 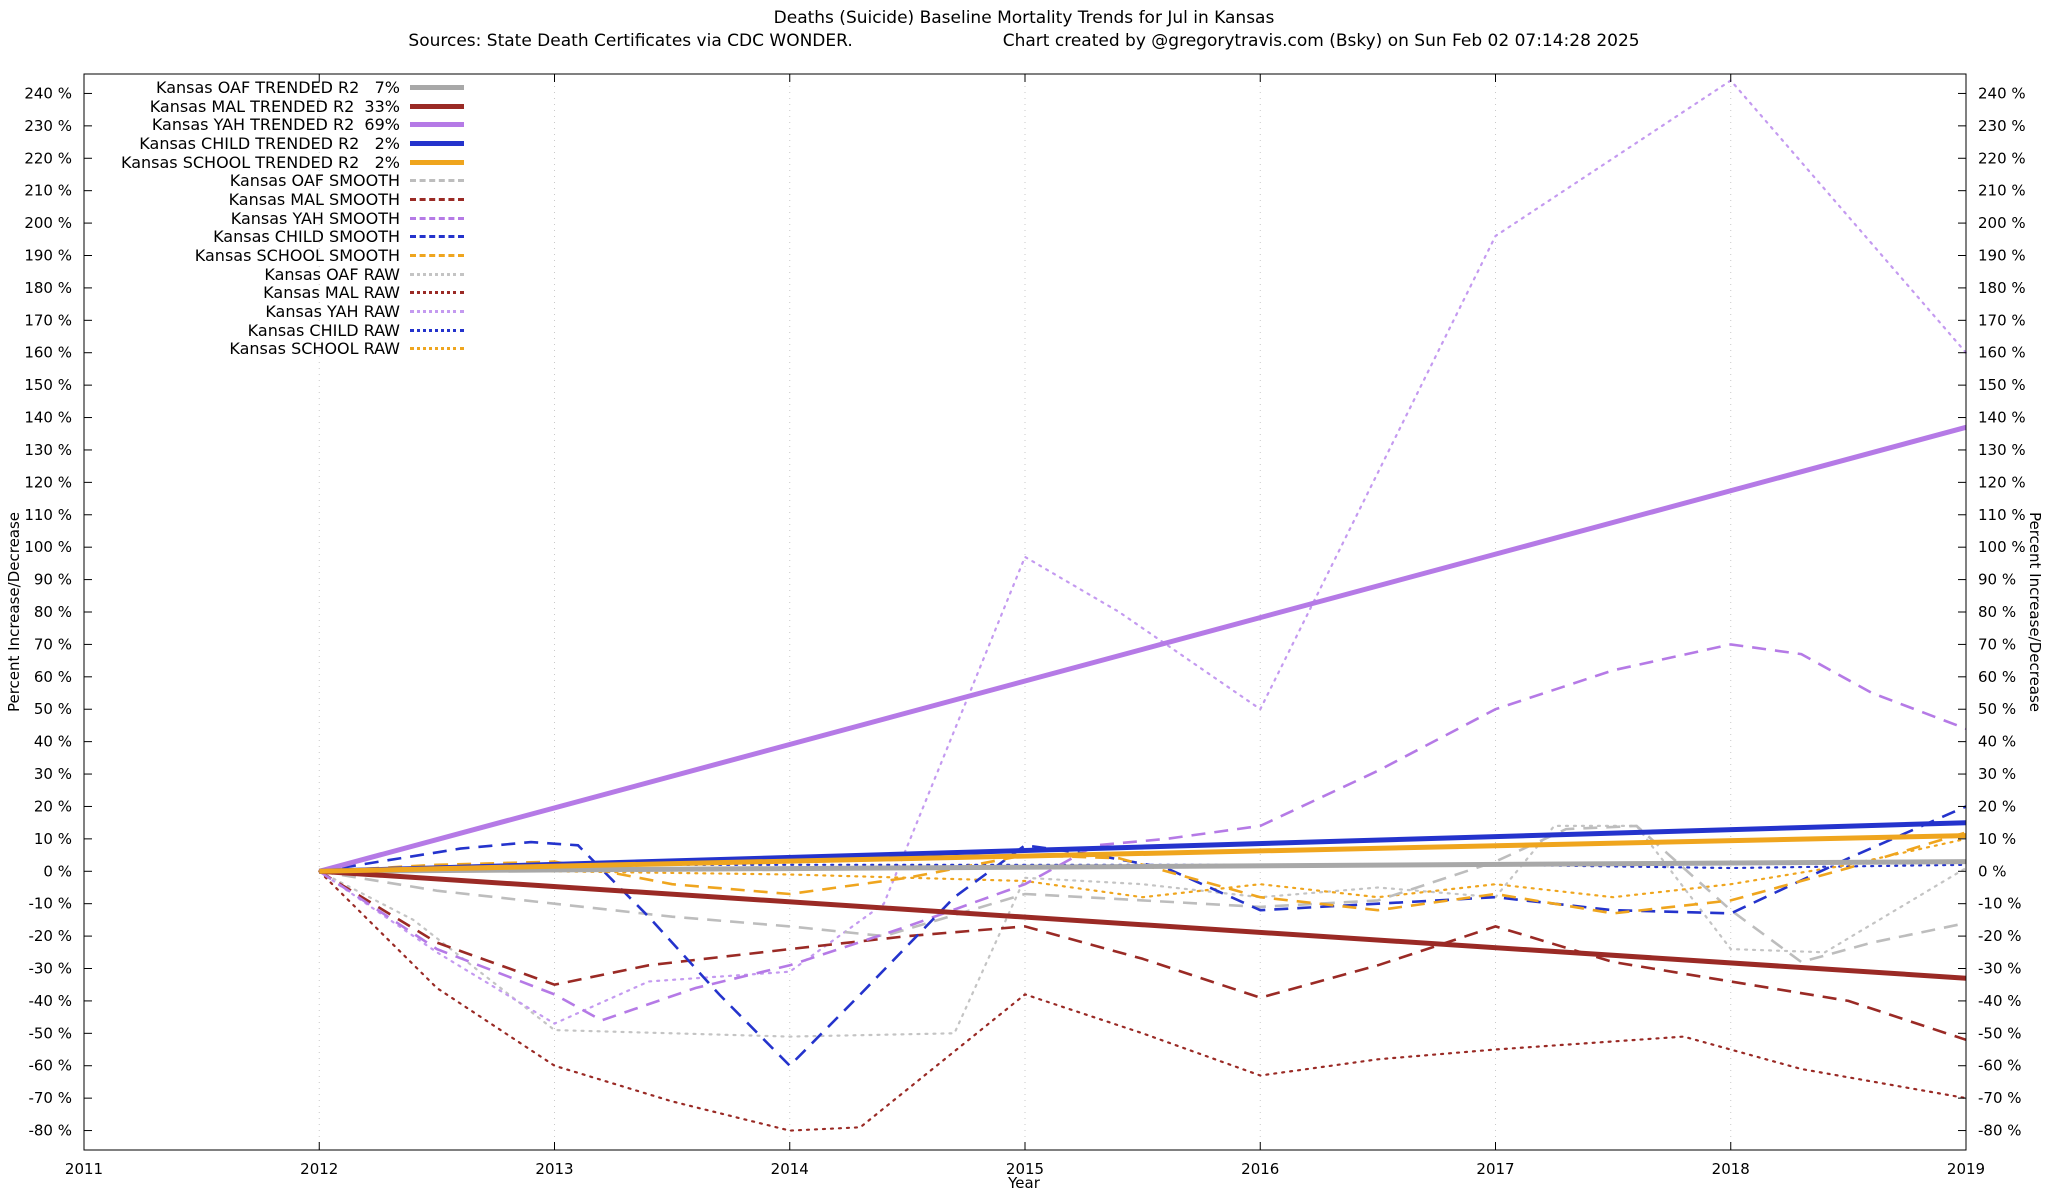 I want to click on legend-item: Kansas OAF RAW, so click(x=252, y=274).